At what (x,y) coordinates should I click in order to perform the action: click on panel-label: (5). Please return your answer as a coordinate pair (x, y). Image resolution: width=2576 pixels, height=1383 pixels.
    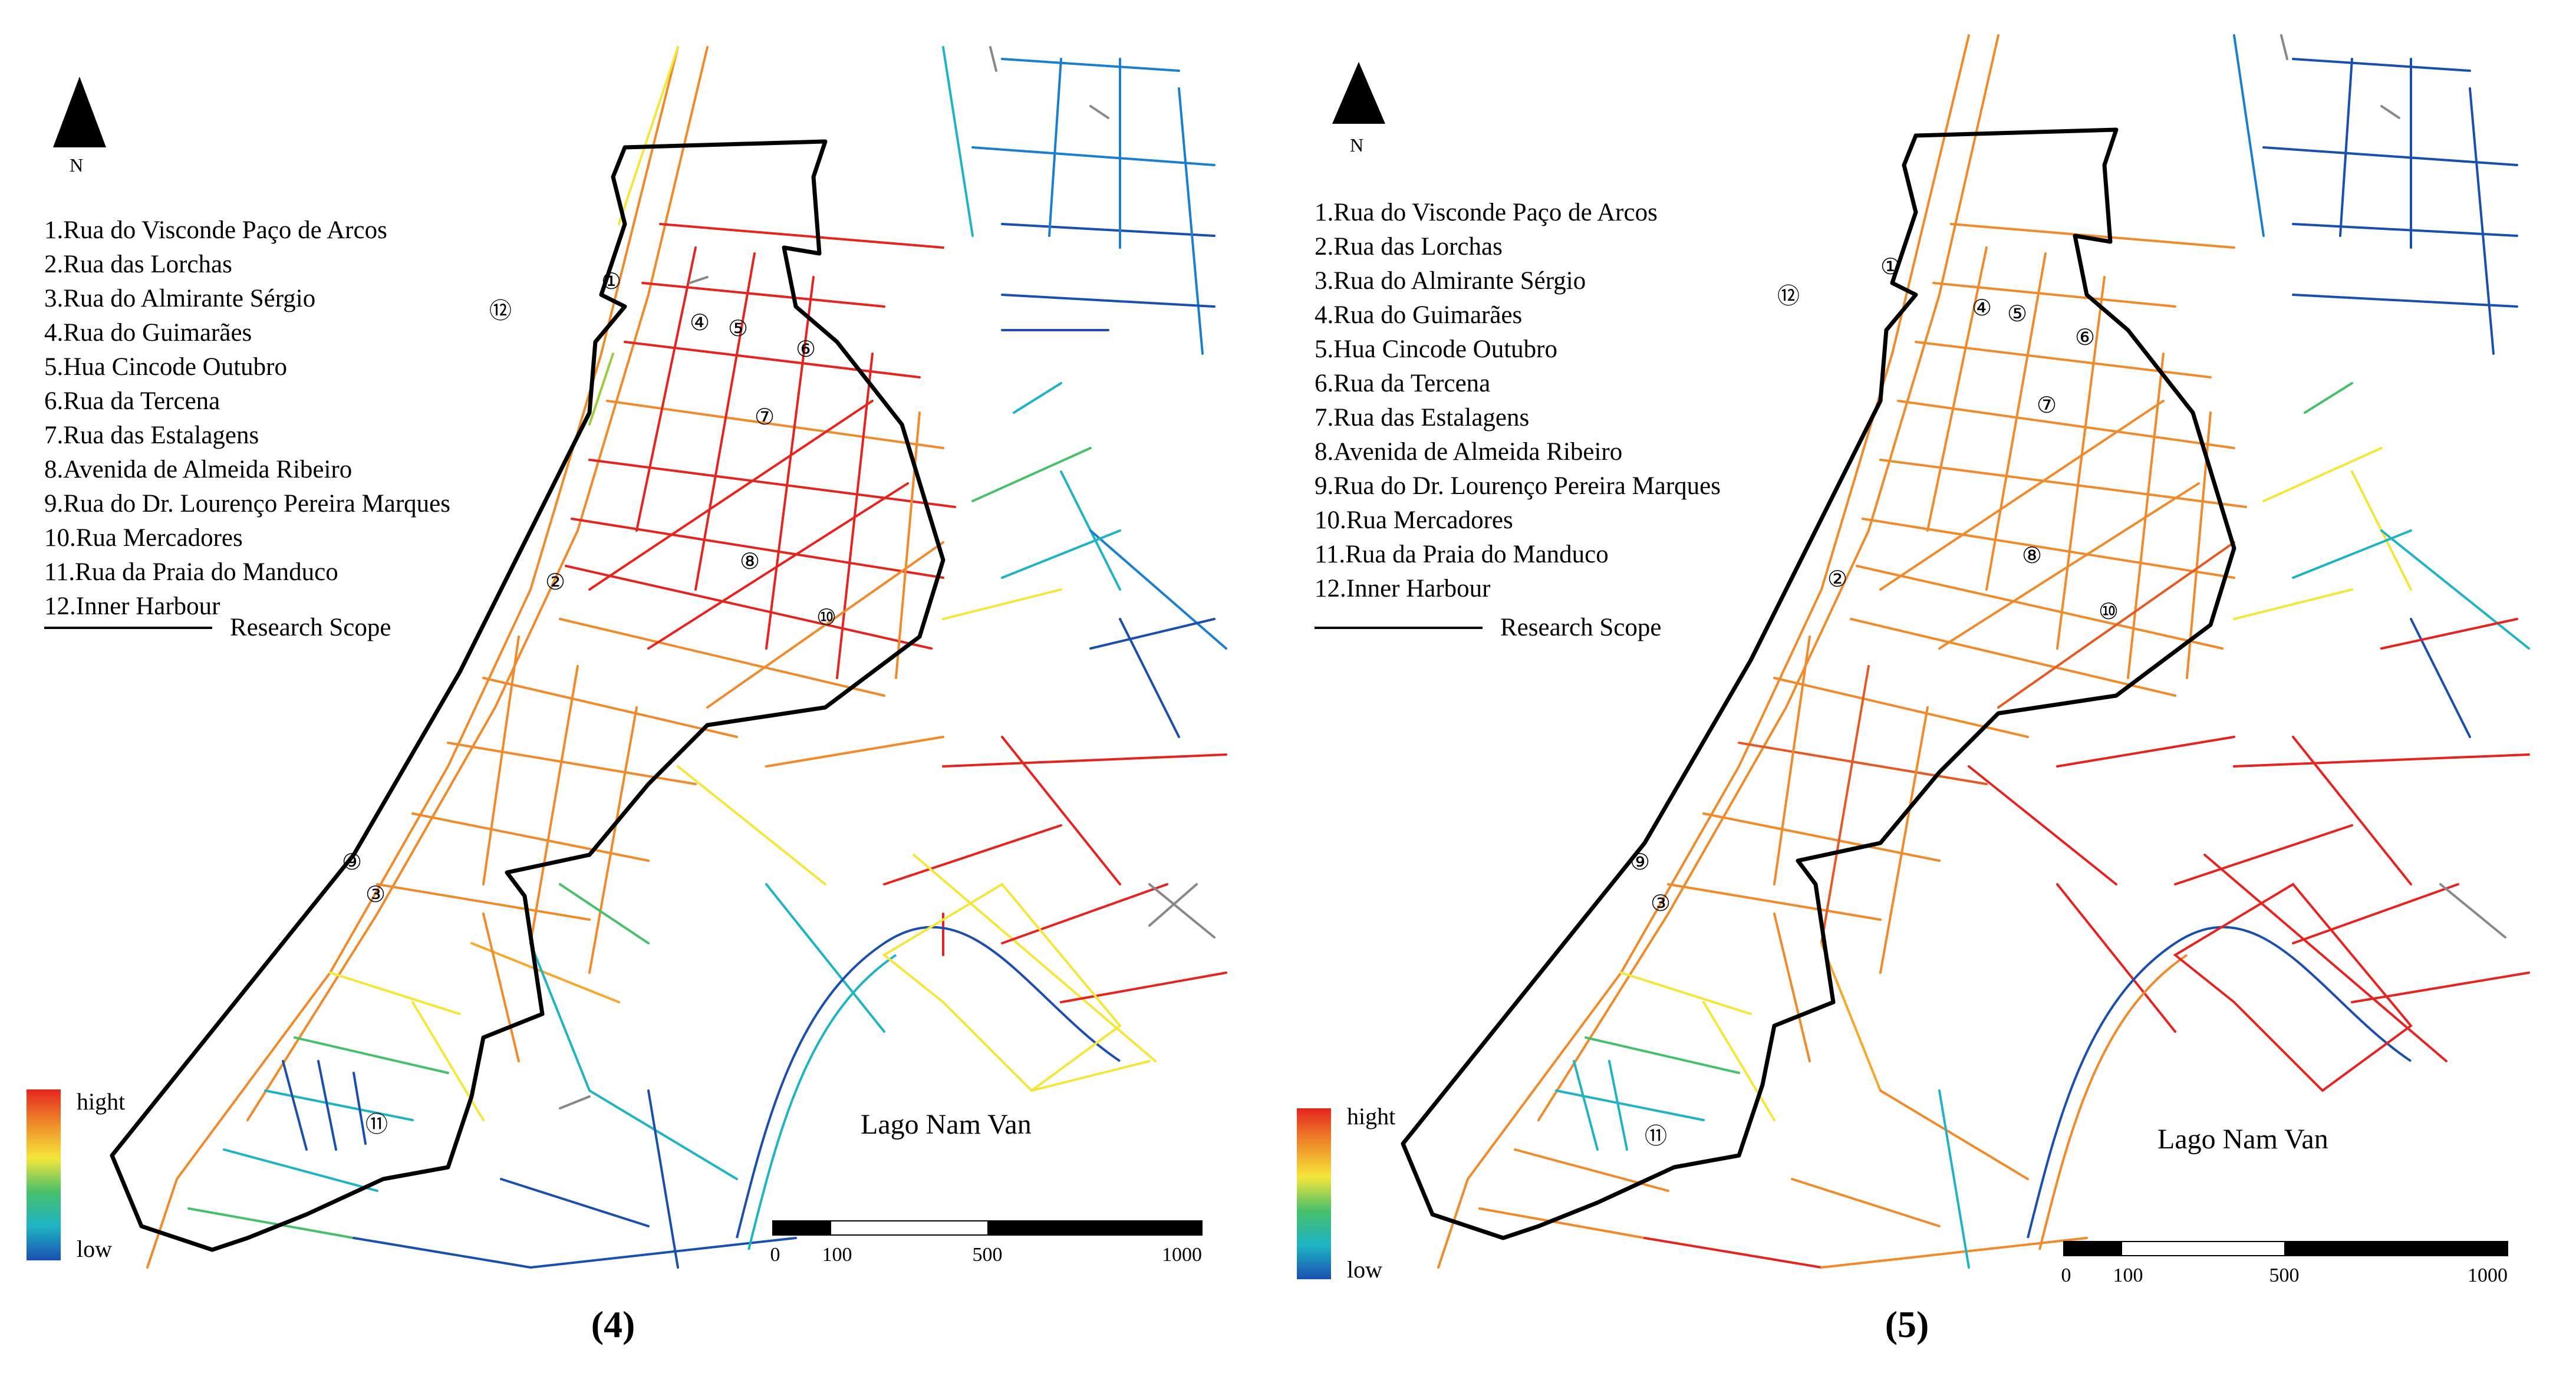
    Looking at the image, I should click on (1907, 1324).